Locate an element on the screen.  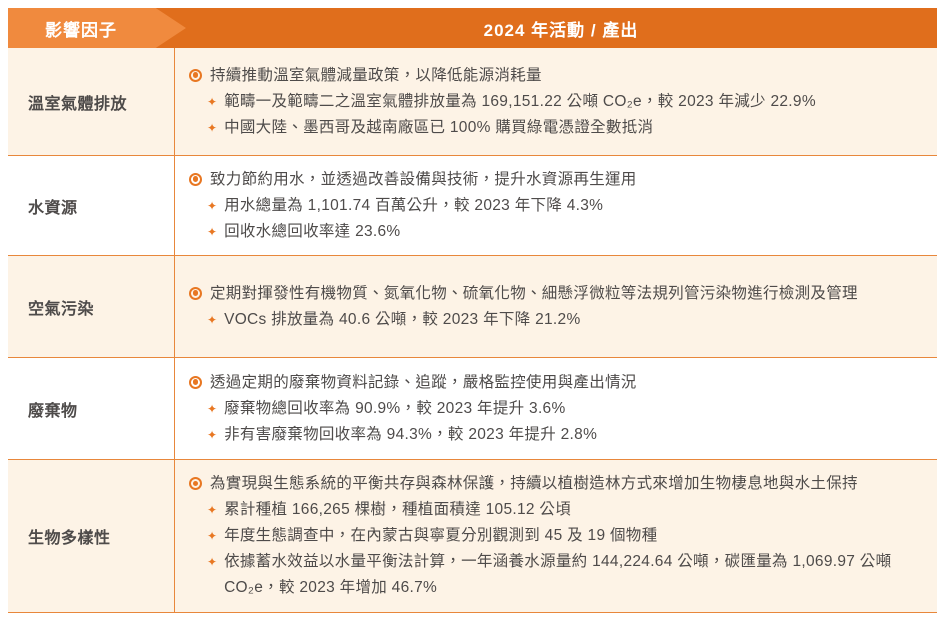
subitem-text: 累計種植 166,265 棵樹，種植面積達 105.12 公頃 is located at coordinates (398, 509).